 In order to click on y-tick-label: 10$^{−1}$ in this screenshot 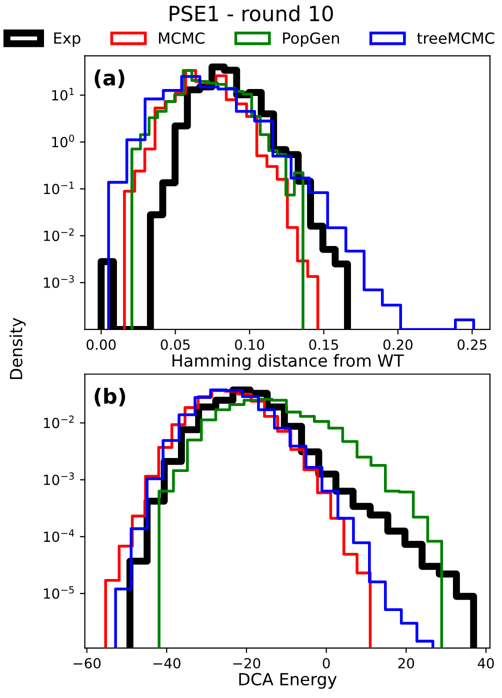, I will do `click(59, 188)`.